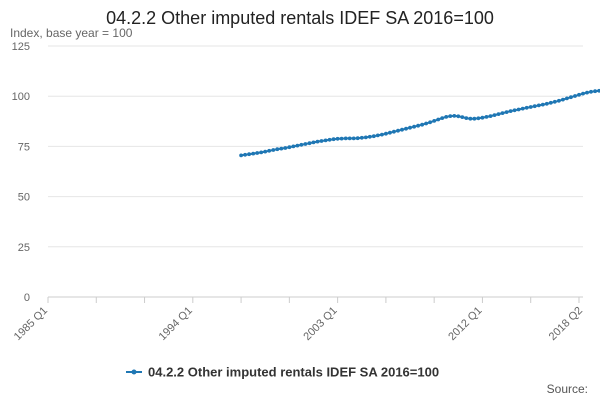  Describe the element at coordinates (27, 298) in the screenshot. I see `y-tick-label: 0` at that location.